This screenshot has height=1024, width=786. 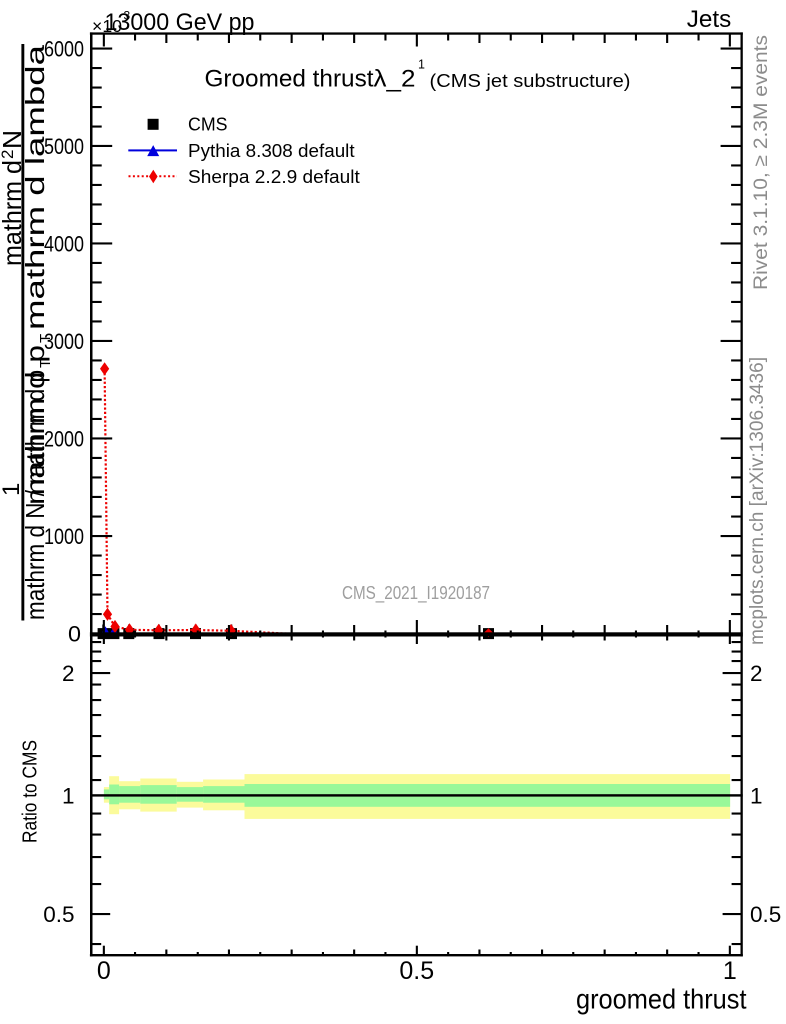 I want to click on svg-text: (CMS jet substructure), so click(x=530, y=81).